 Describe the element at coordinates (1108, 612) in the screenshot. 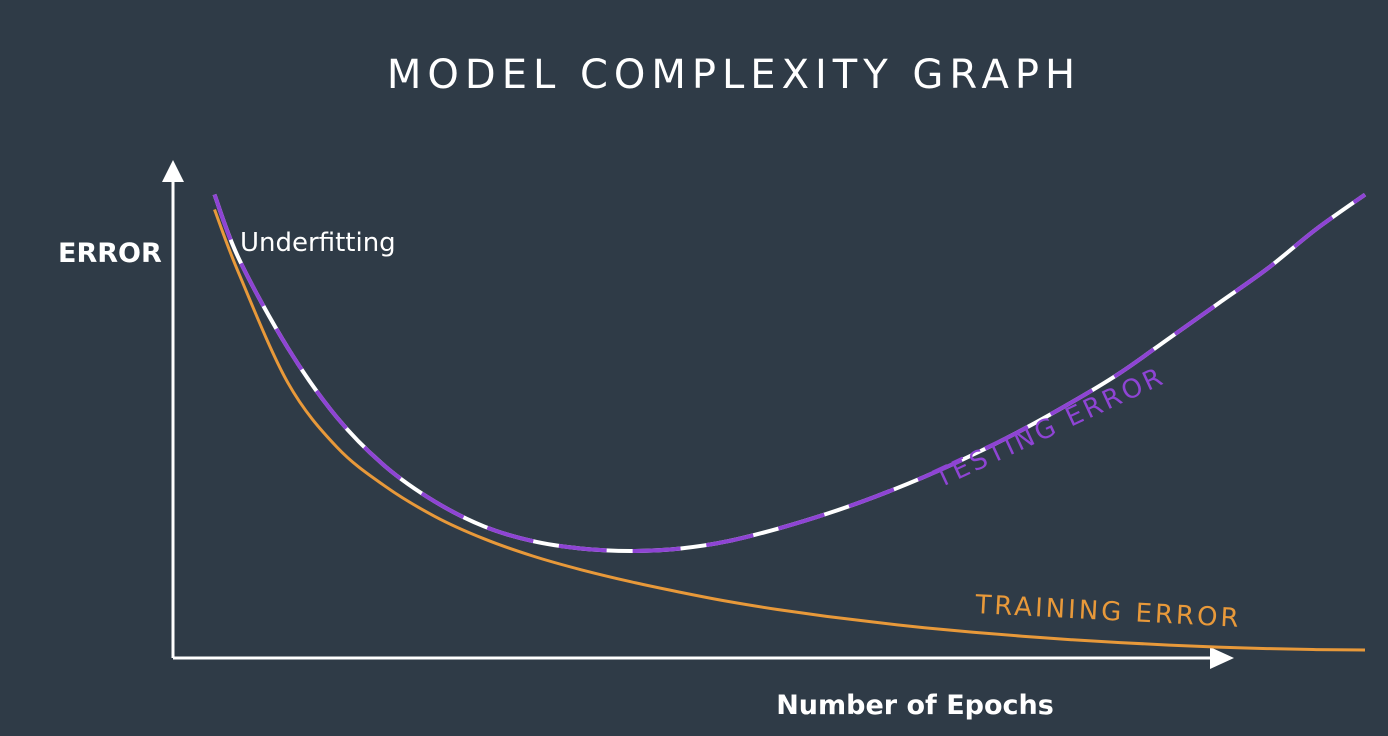

I see `training-error-label: TRAINING ERROR` at that location.